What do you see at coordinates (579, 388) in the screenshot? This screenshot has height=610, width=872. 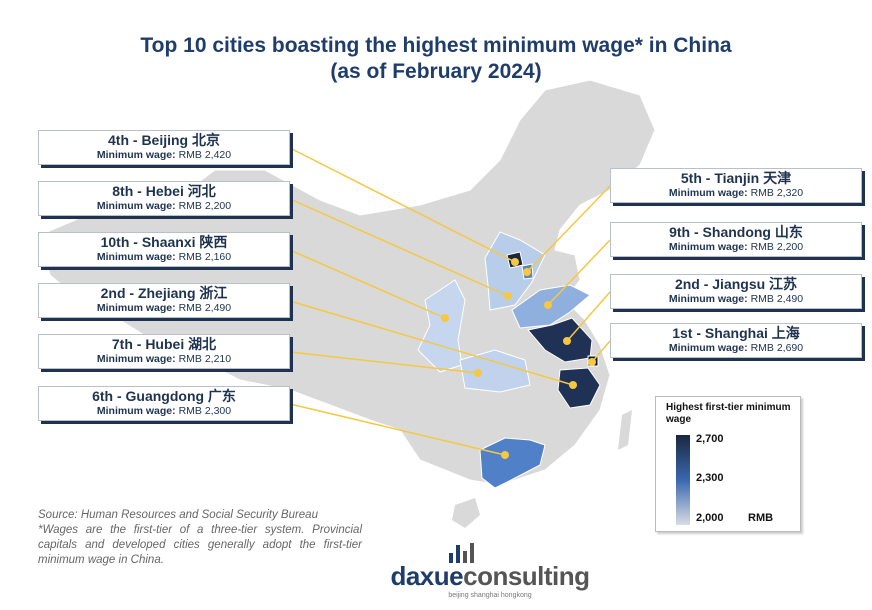 I see `province-zhejiang` at bounding box center [579, 388].